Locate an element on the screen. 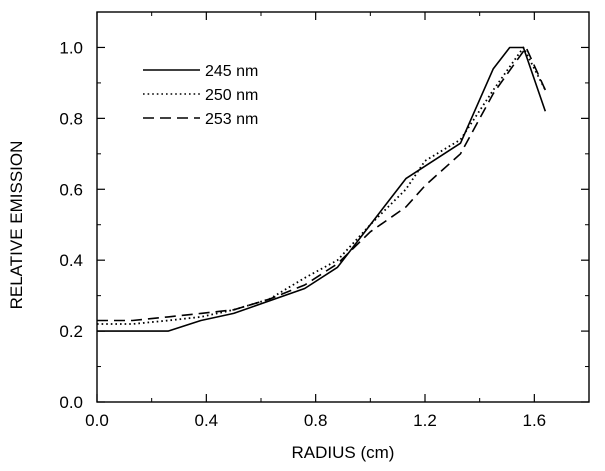 The width and height of the screenshot is (605, 471). x-tick-label: 0.8 is located at coordinates (316, 420).